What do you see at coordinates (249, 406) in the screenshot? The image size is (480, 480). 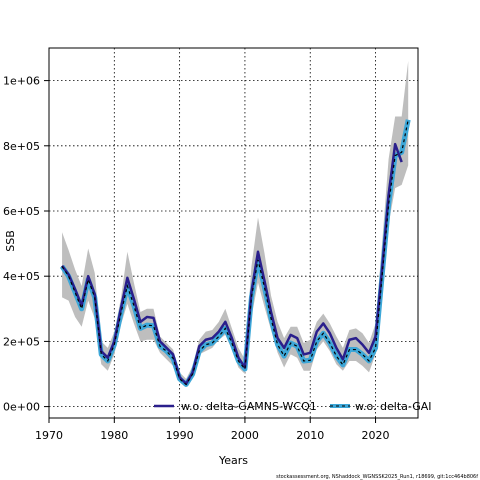 I see `legend-label-series-1: w.o. delta-GAMNS-WCQ1` at bounding box center [249, 406].